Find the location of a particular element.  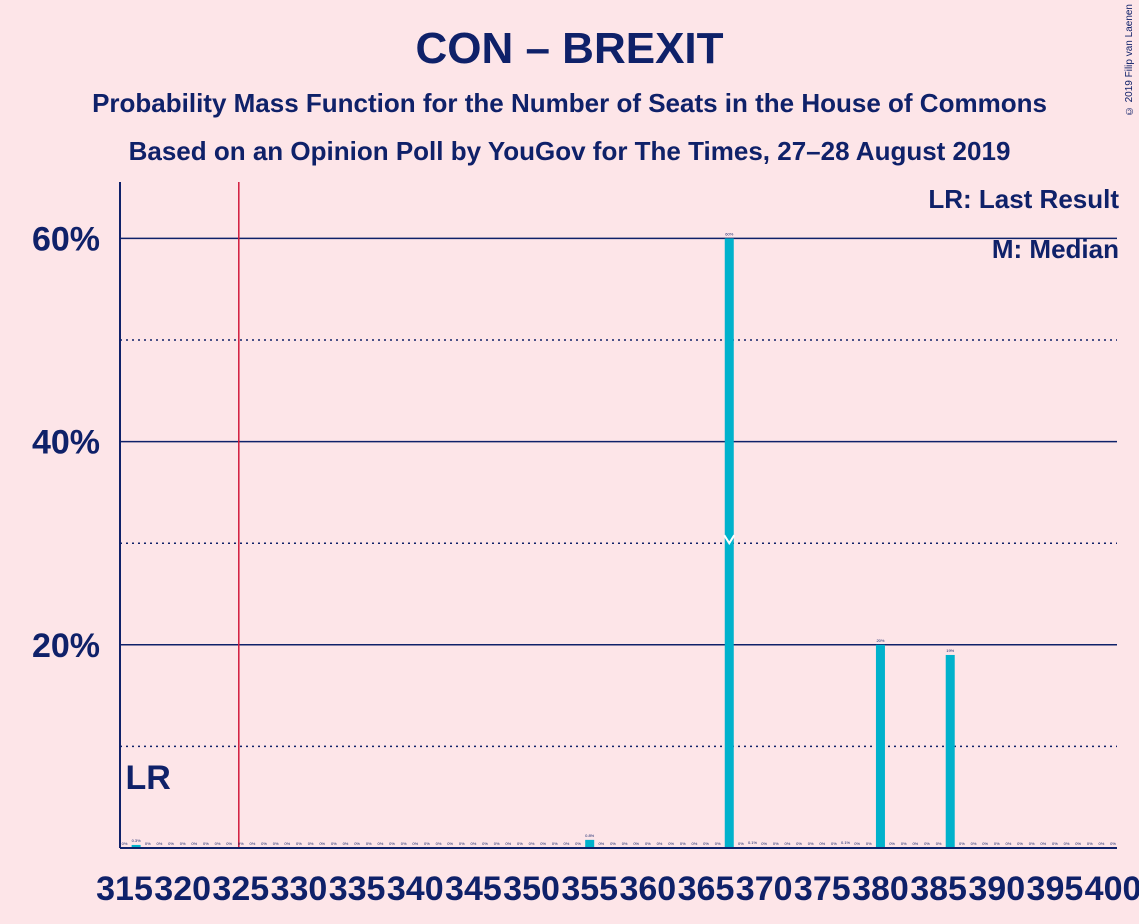

x-tick-label-390: 390 is located at coordinates (996, 889).